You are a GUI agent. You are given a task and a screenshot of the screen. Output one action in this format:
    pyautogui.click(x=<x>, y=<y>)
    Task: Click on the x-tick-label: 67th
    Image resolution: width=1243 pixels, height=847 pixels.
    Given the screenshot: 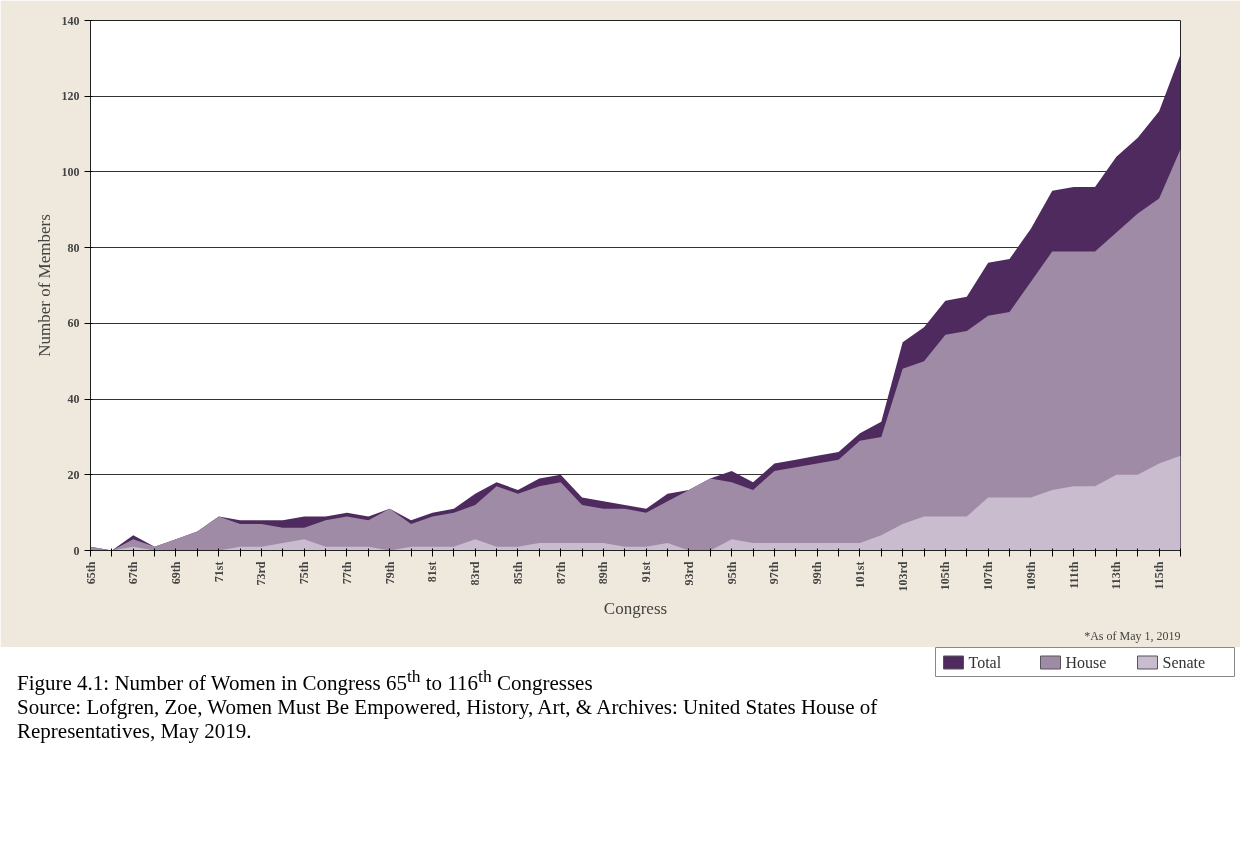 What is the action you would take?
    pyautogui.click(x=133, y=573)
    